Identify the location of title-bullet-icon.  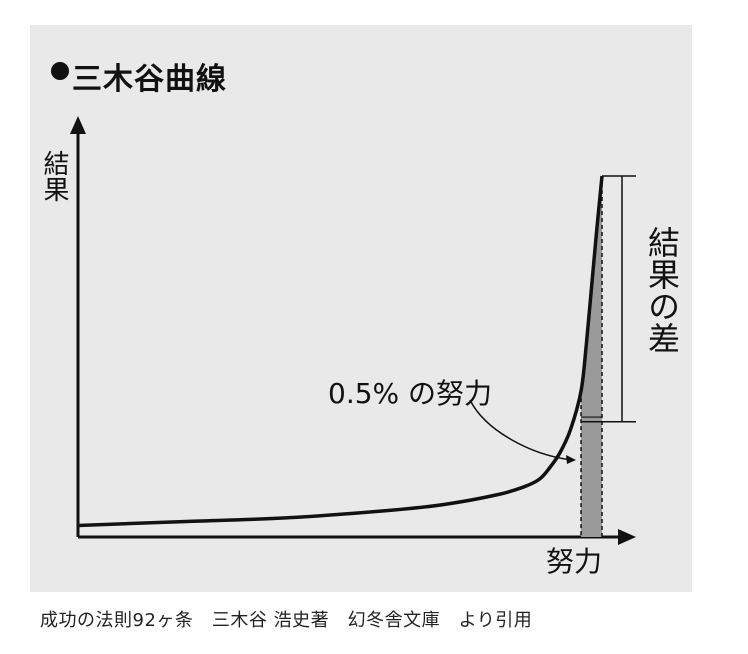
(60, 71).